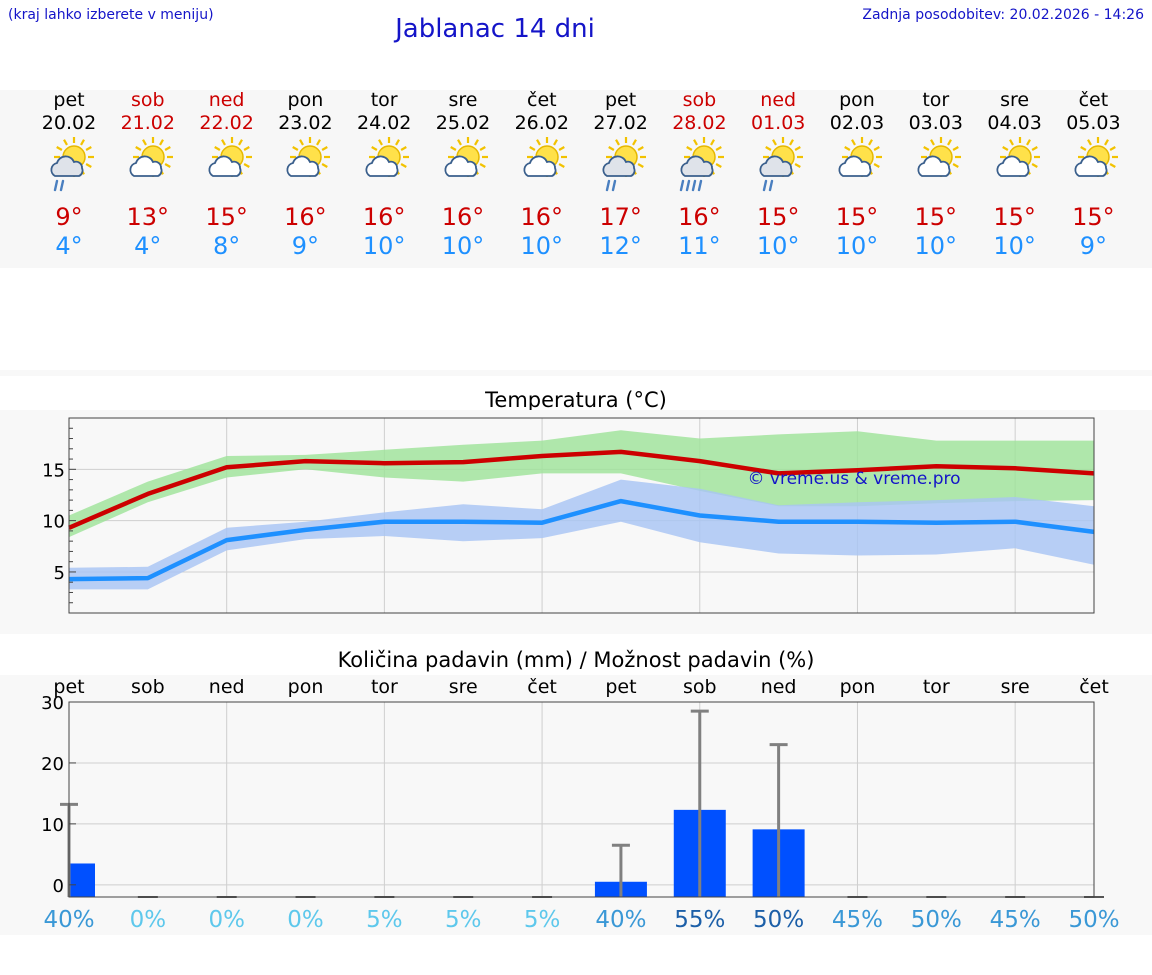  Describe the element at coordinates (1015, 687) in the screenshot. I see `x-tick-label: sre` at that location.